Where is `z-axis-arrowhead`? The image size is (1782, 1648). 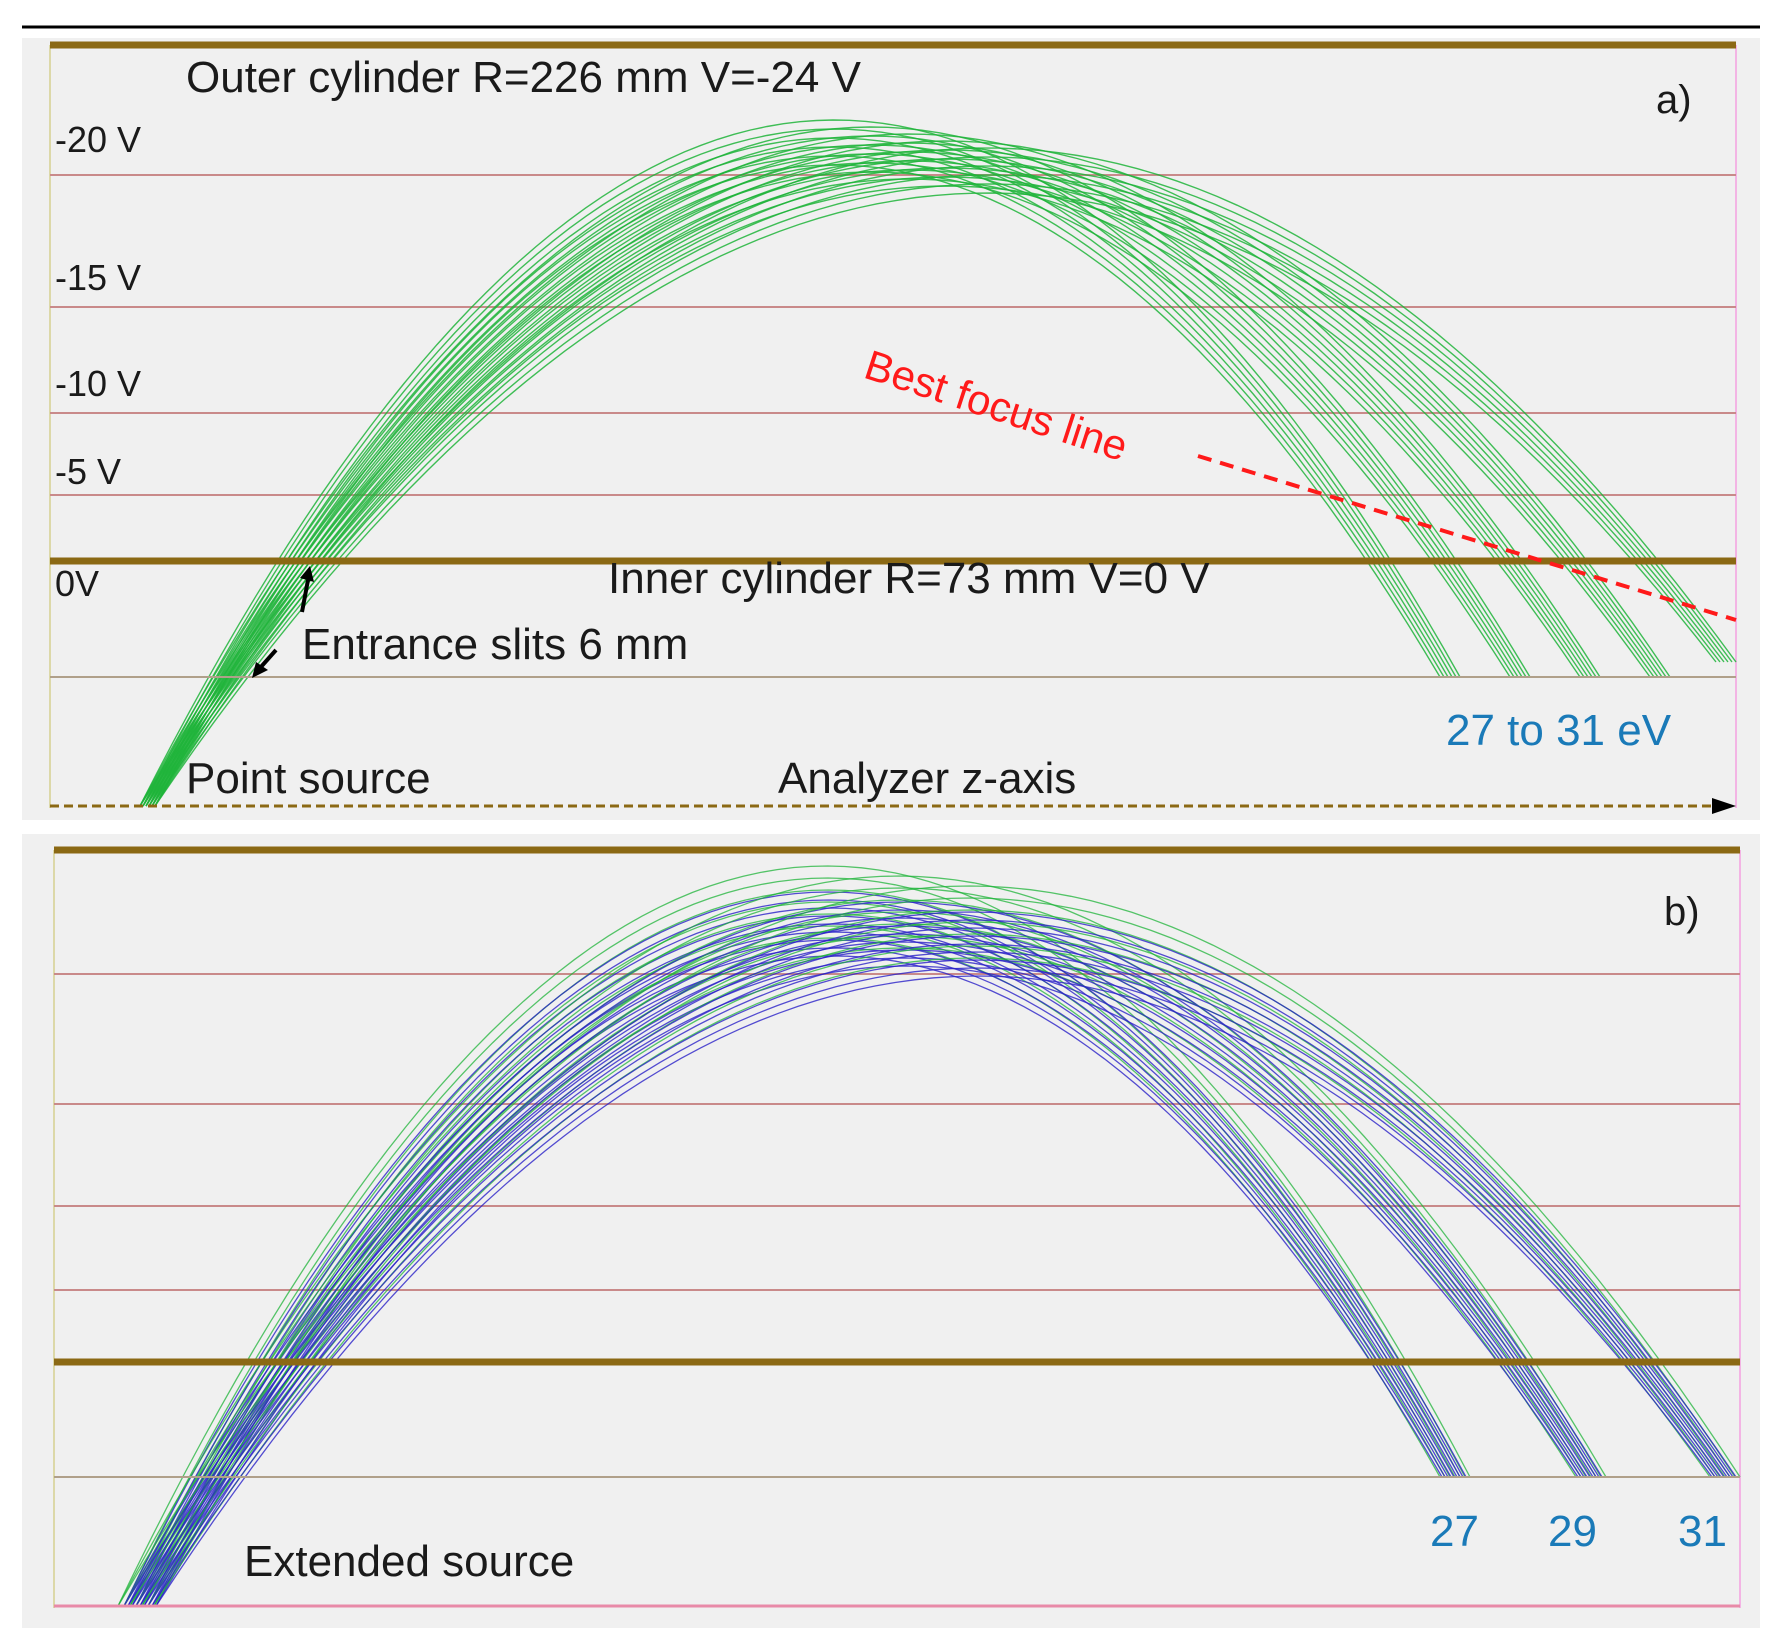 z-axis-arrowhead is located at coordinates (1724, 806).